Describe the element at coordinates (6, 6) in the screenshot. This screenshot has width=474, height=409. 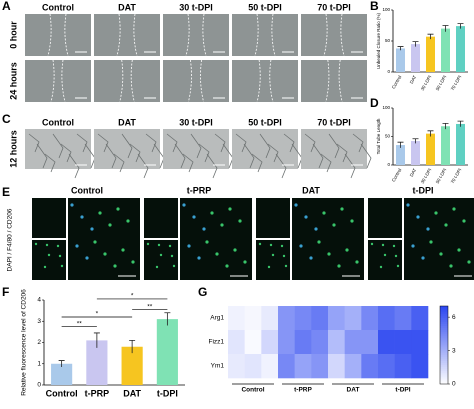
I see `panel-label: A` at that location.